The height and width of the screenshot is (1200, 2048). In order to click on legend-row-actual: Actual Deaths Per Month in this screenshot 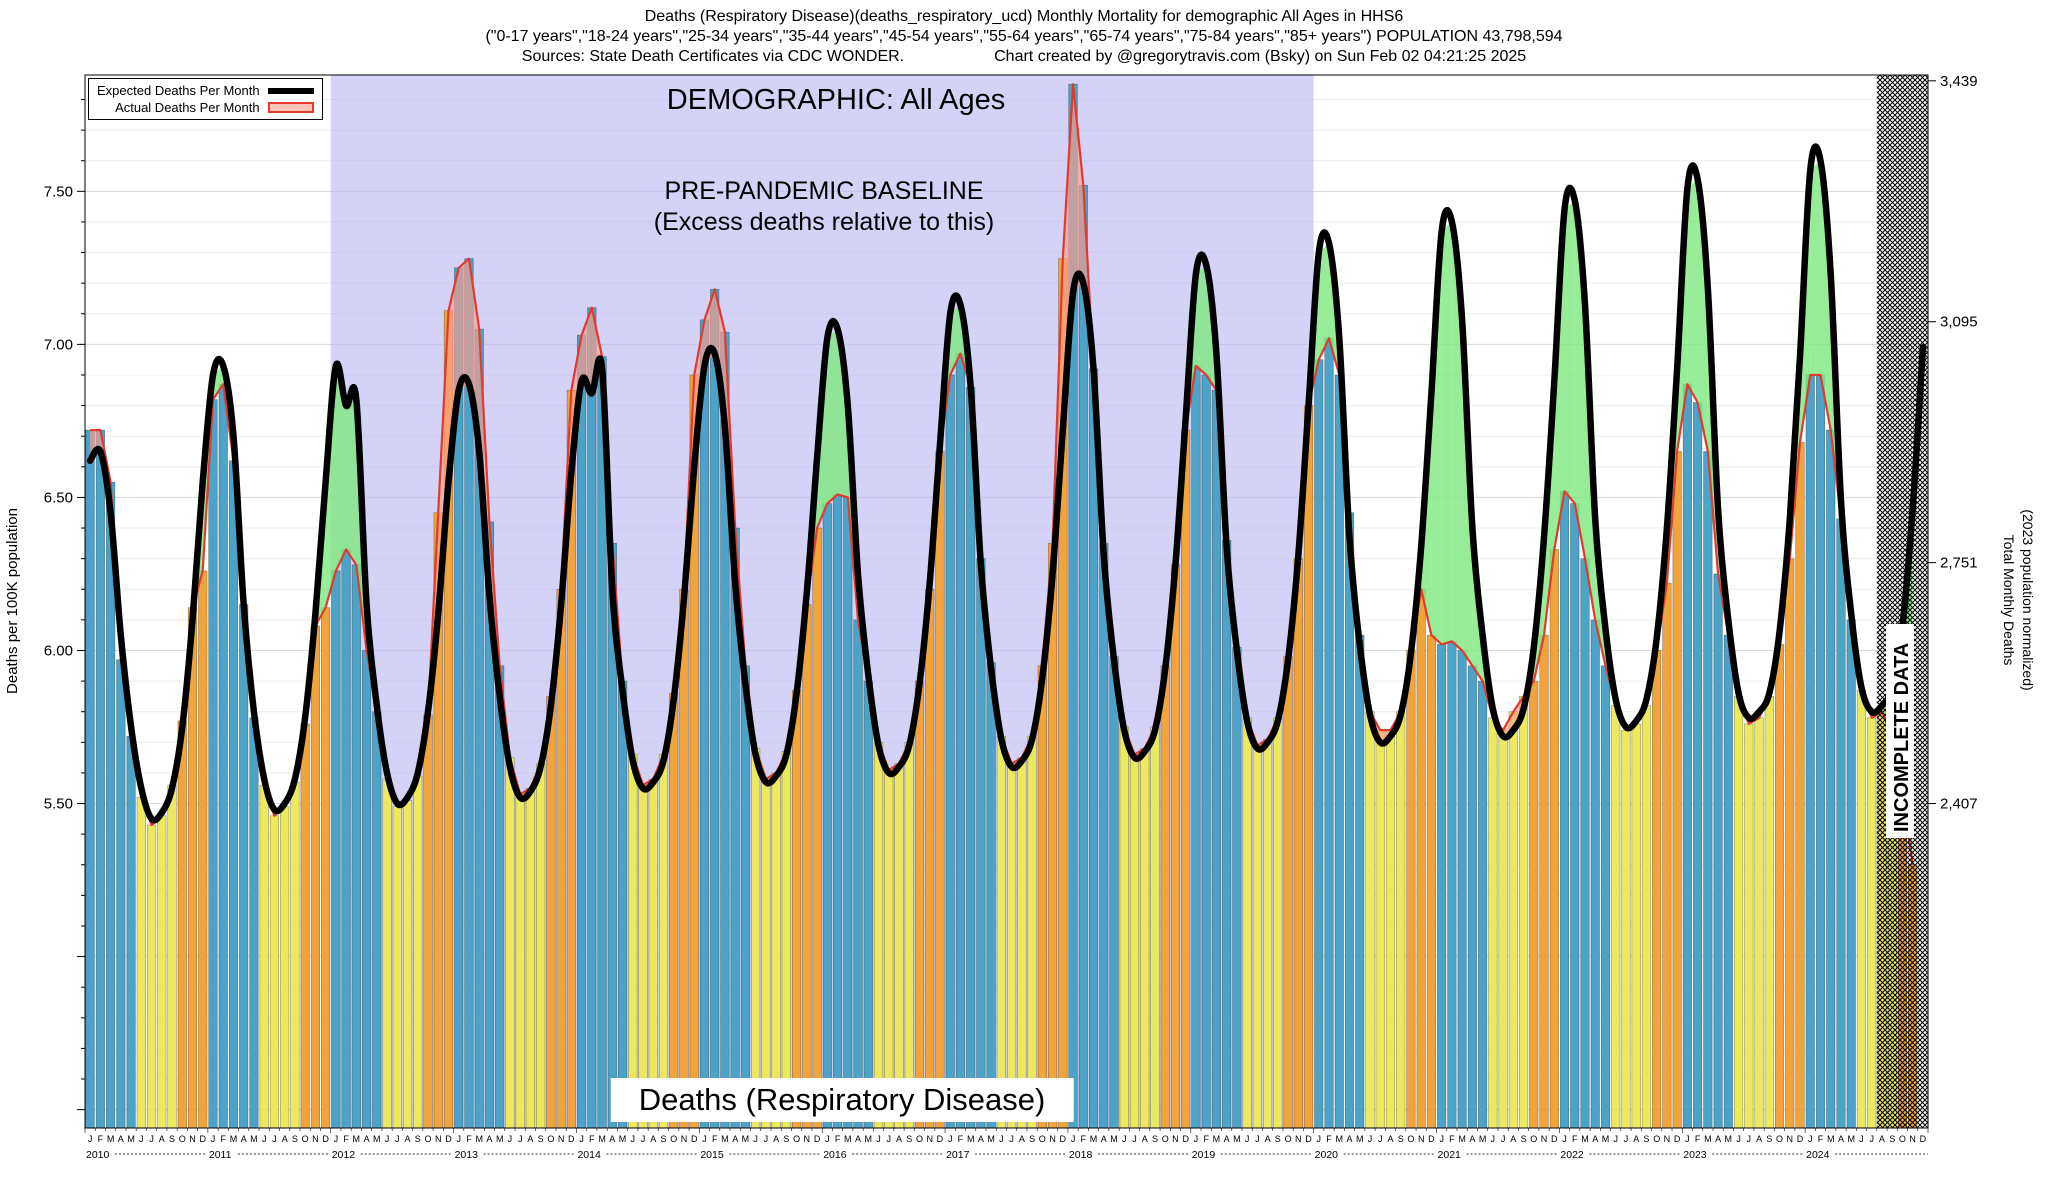, I will do `click(205, 107)`.